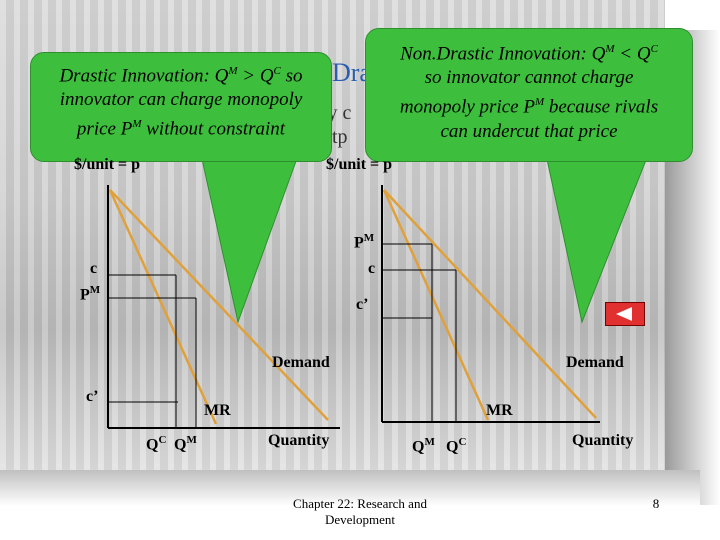 The height and width of the screenshot is (540, 720). I want to click on play-triangle-icon, so click(624, 314).